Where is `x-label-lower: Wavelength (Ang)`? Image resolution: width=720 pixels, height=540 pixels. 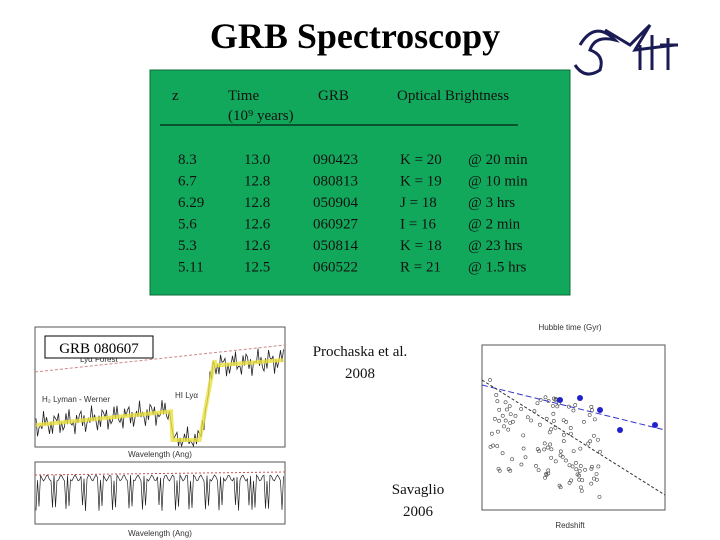
x-label-lower: Wavelength (Ang) is located at coordinates (160, 533).